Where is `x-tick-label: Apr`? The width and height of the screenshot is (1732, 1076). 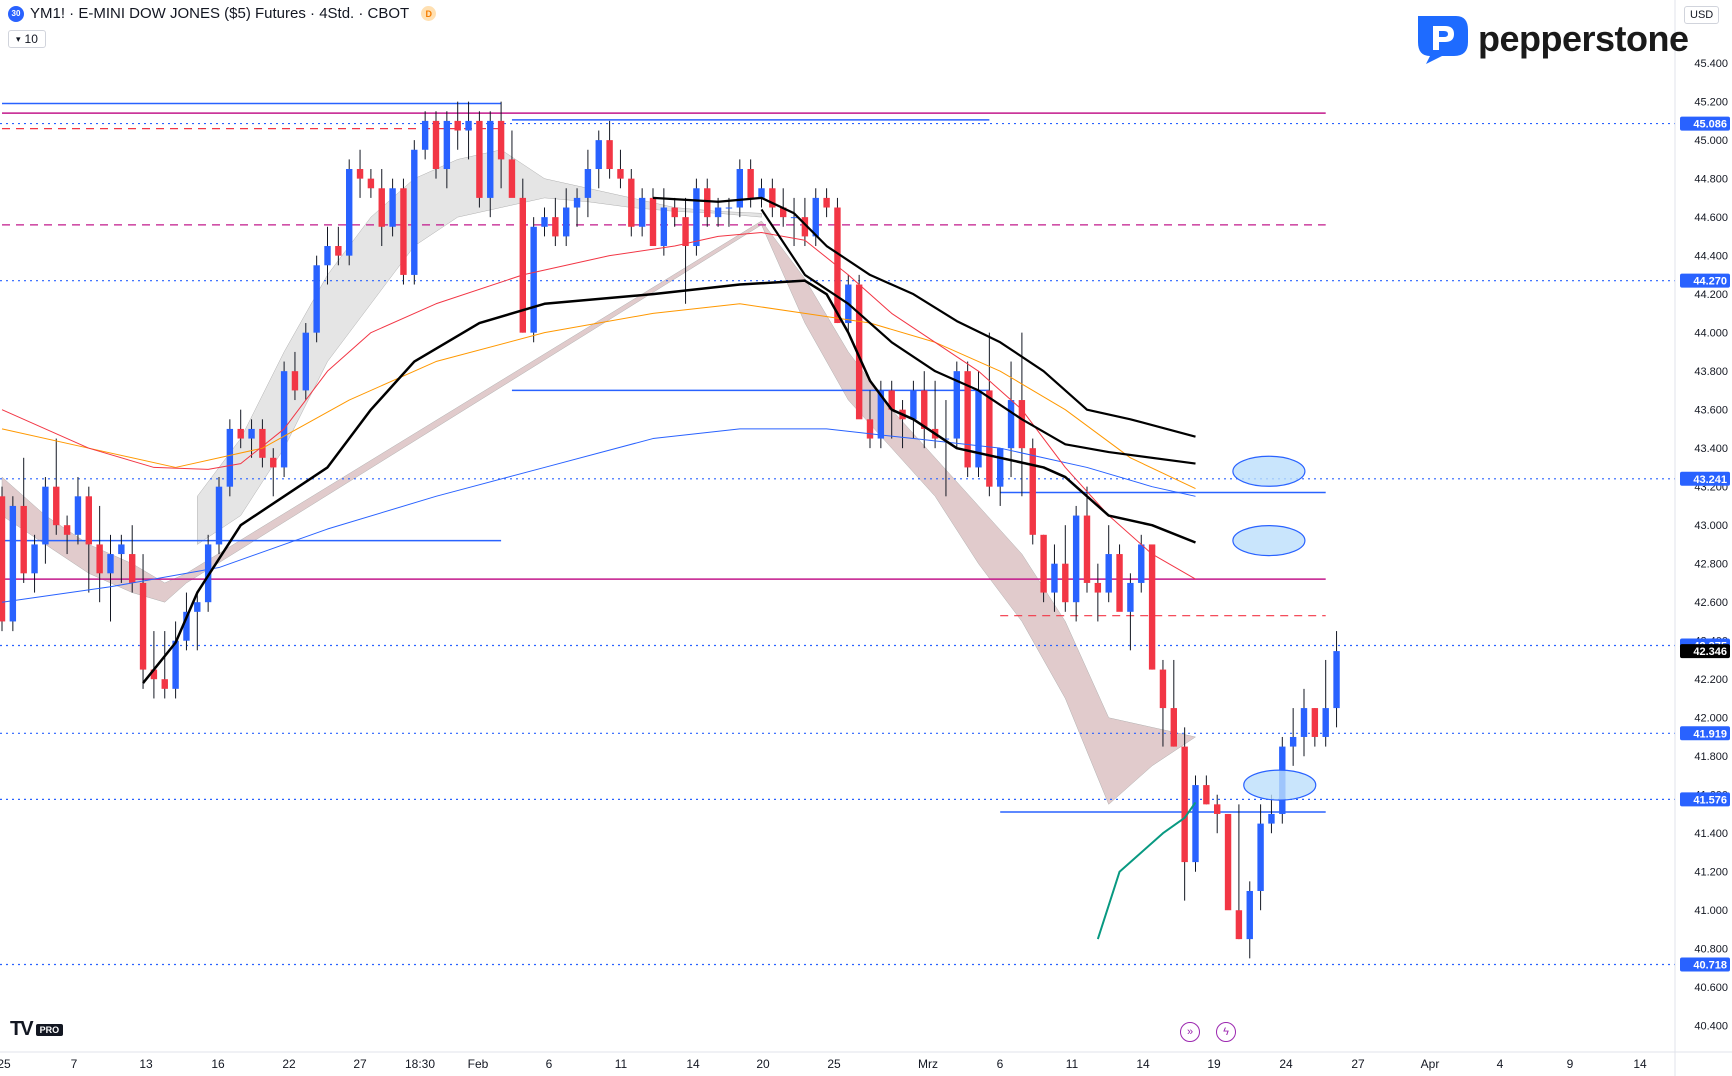 x-tick-label: Apr is located at coordinates (1430, 1064).